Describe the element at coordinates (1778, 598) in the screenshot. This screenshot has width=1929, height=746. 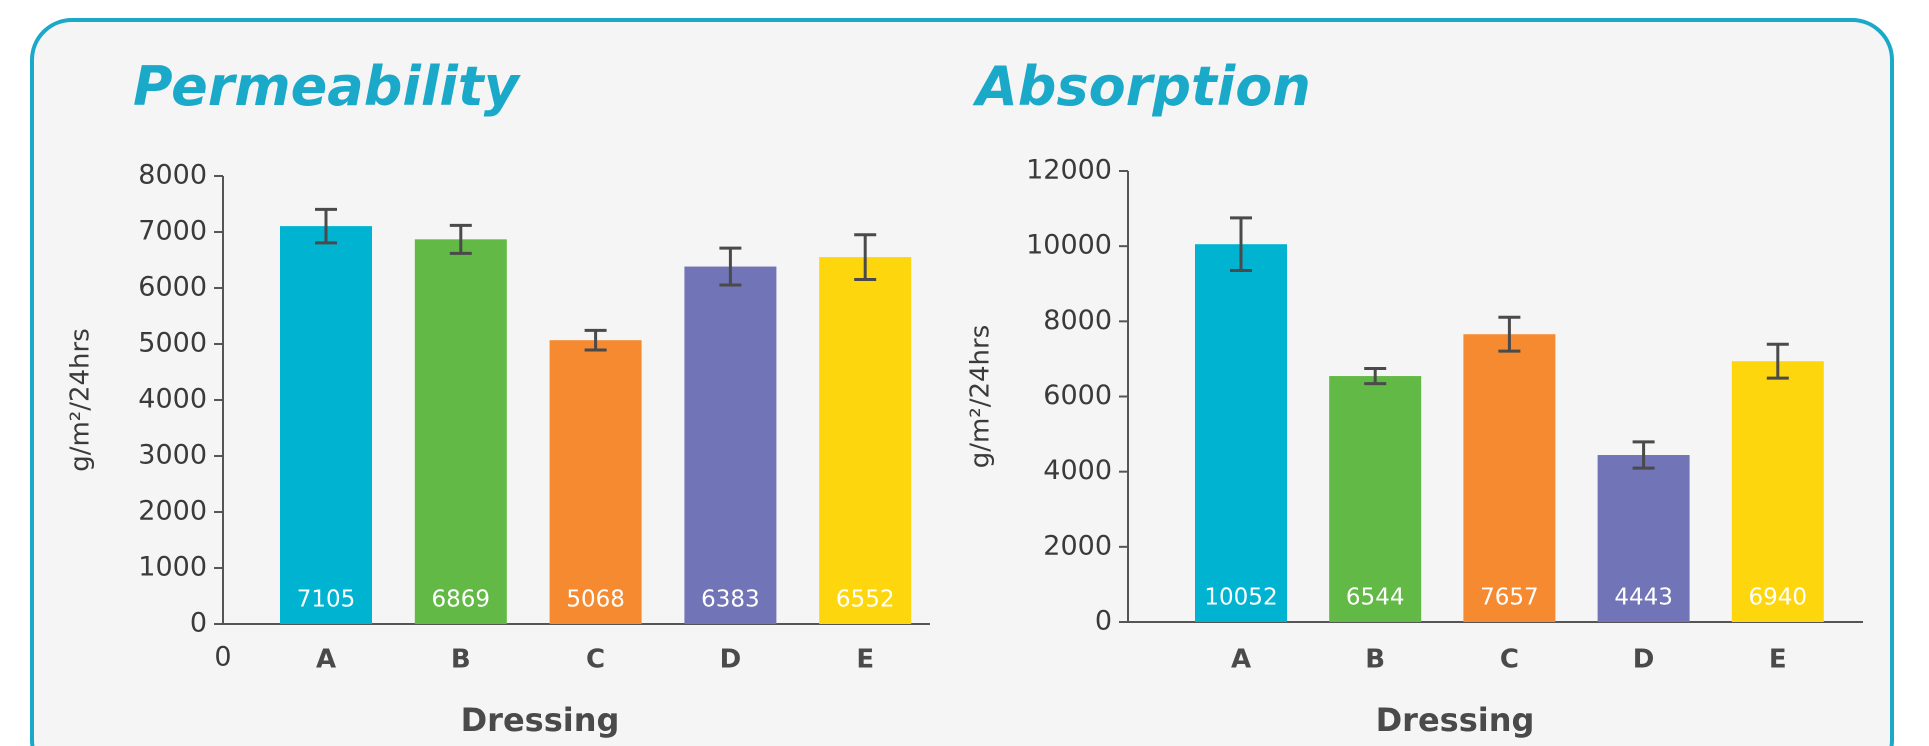
I see `value-label: 6940` at that location.